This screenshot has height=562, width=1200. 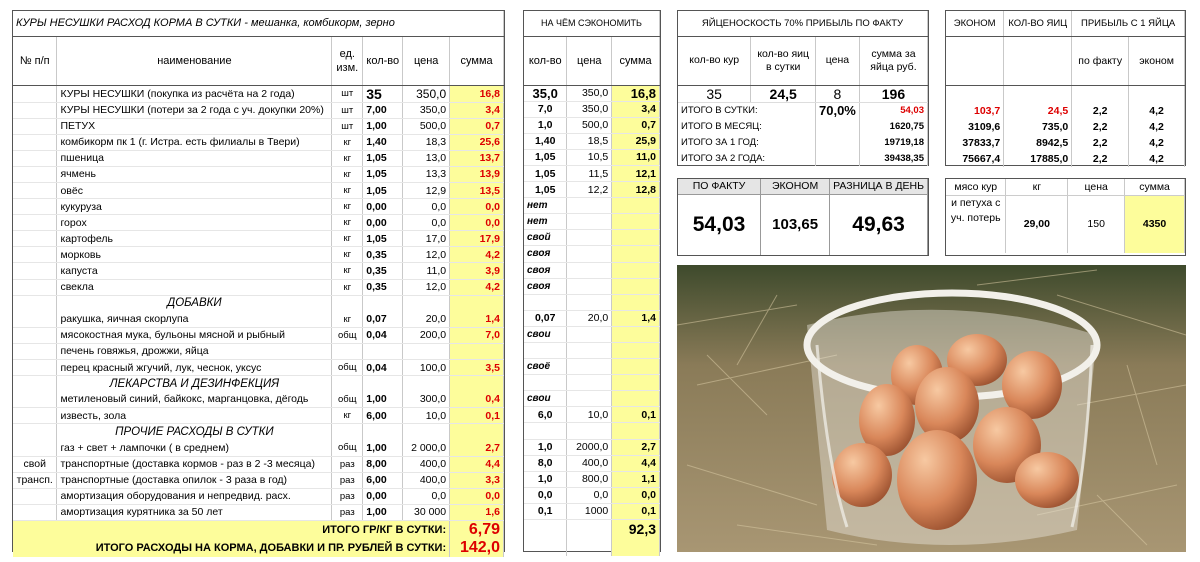 I want to click on prod-row-mid: 70,0%, so click(x=837, y=110).